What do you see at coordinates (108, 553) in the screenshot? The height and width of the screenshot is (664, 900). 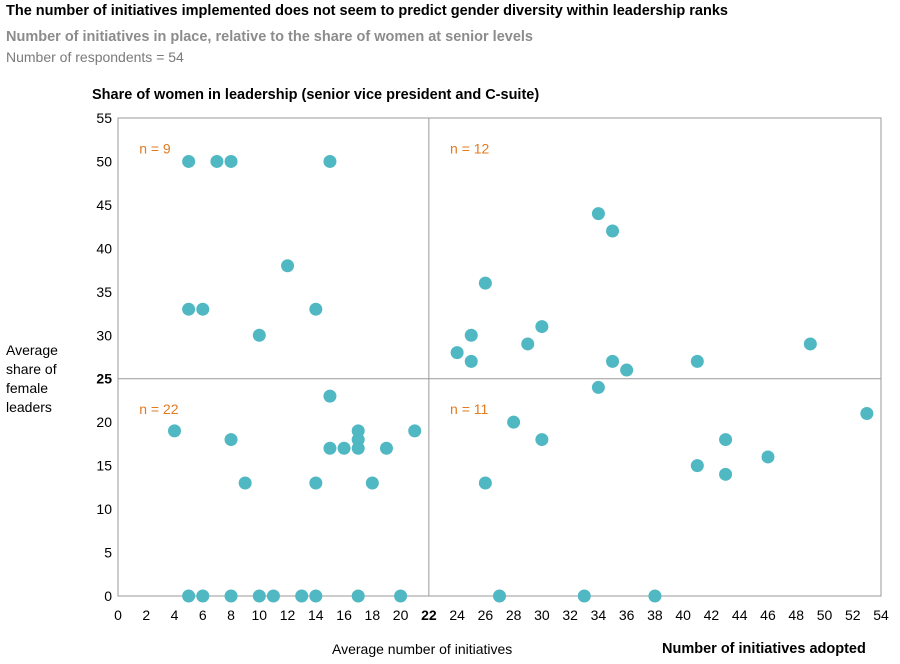 I see `y-tick-label: 5` at bounding box center [108, 553].